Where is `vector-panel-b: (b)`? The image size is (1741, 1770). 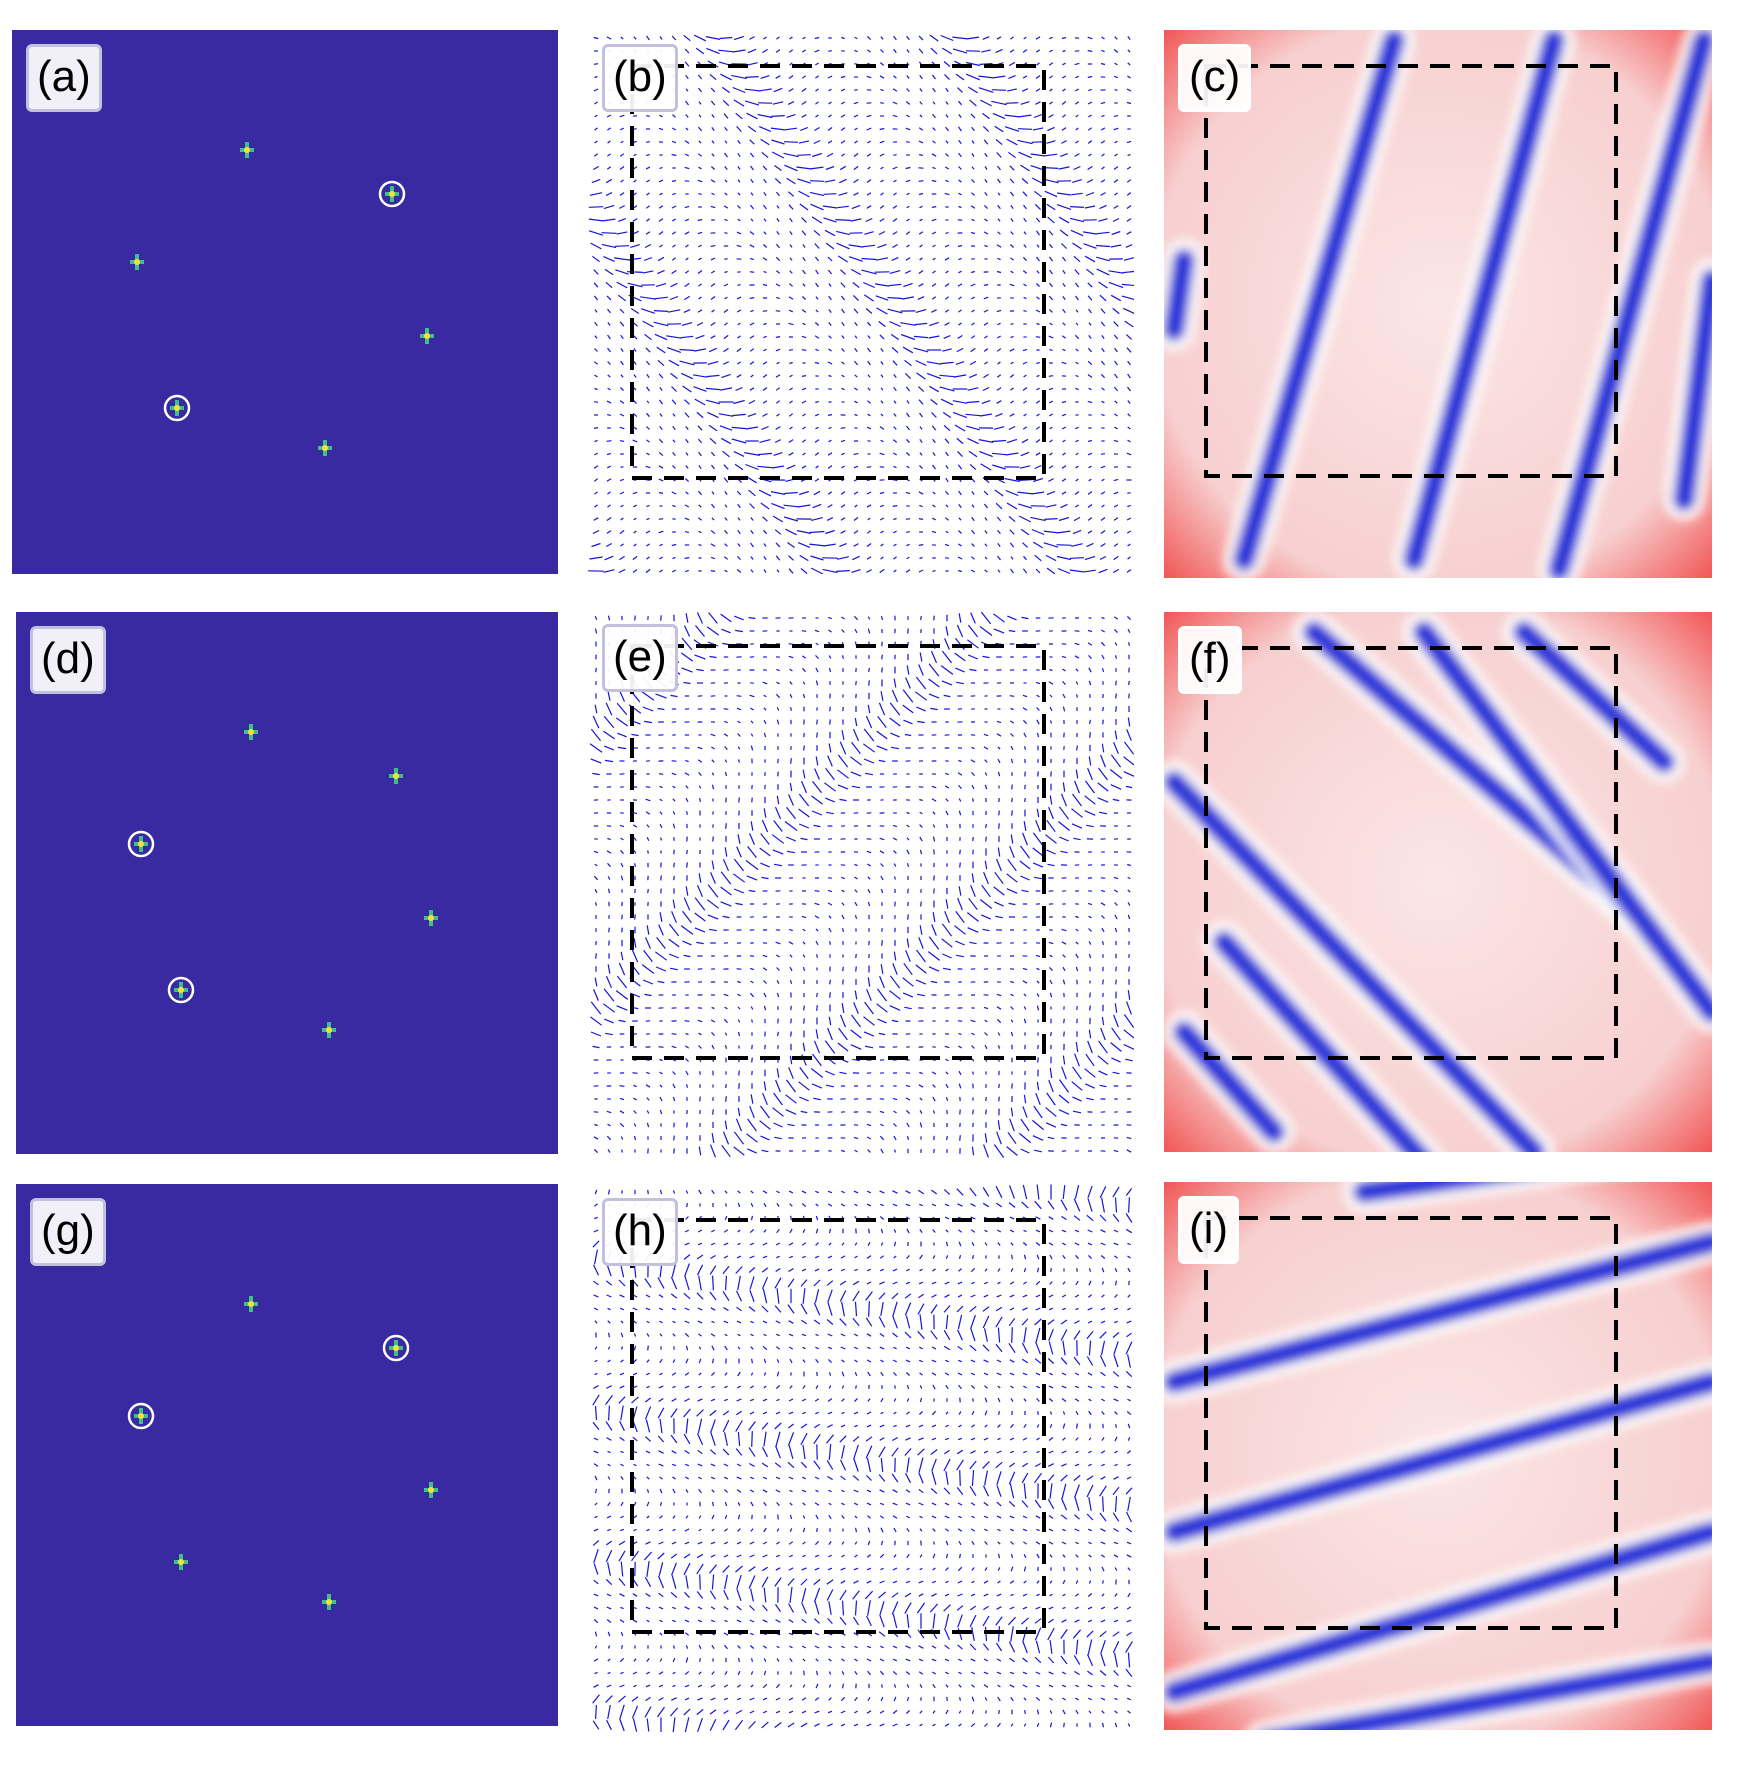 vector-panel-b: (b) is located at coordinates (861, 304).